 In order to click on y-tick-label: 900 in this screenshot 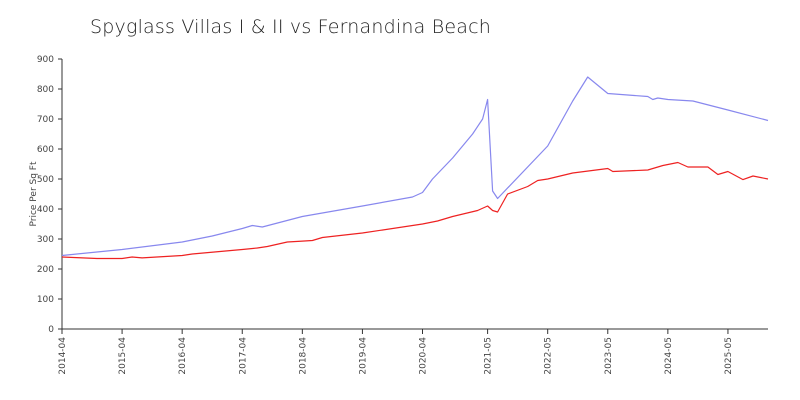, I will do `click(45, 60)`.